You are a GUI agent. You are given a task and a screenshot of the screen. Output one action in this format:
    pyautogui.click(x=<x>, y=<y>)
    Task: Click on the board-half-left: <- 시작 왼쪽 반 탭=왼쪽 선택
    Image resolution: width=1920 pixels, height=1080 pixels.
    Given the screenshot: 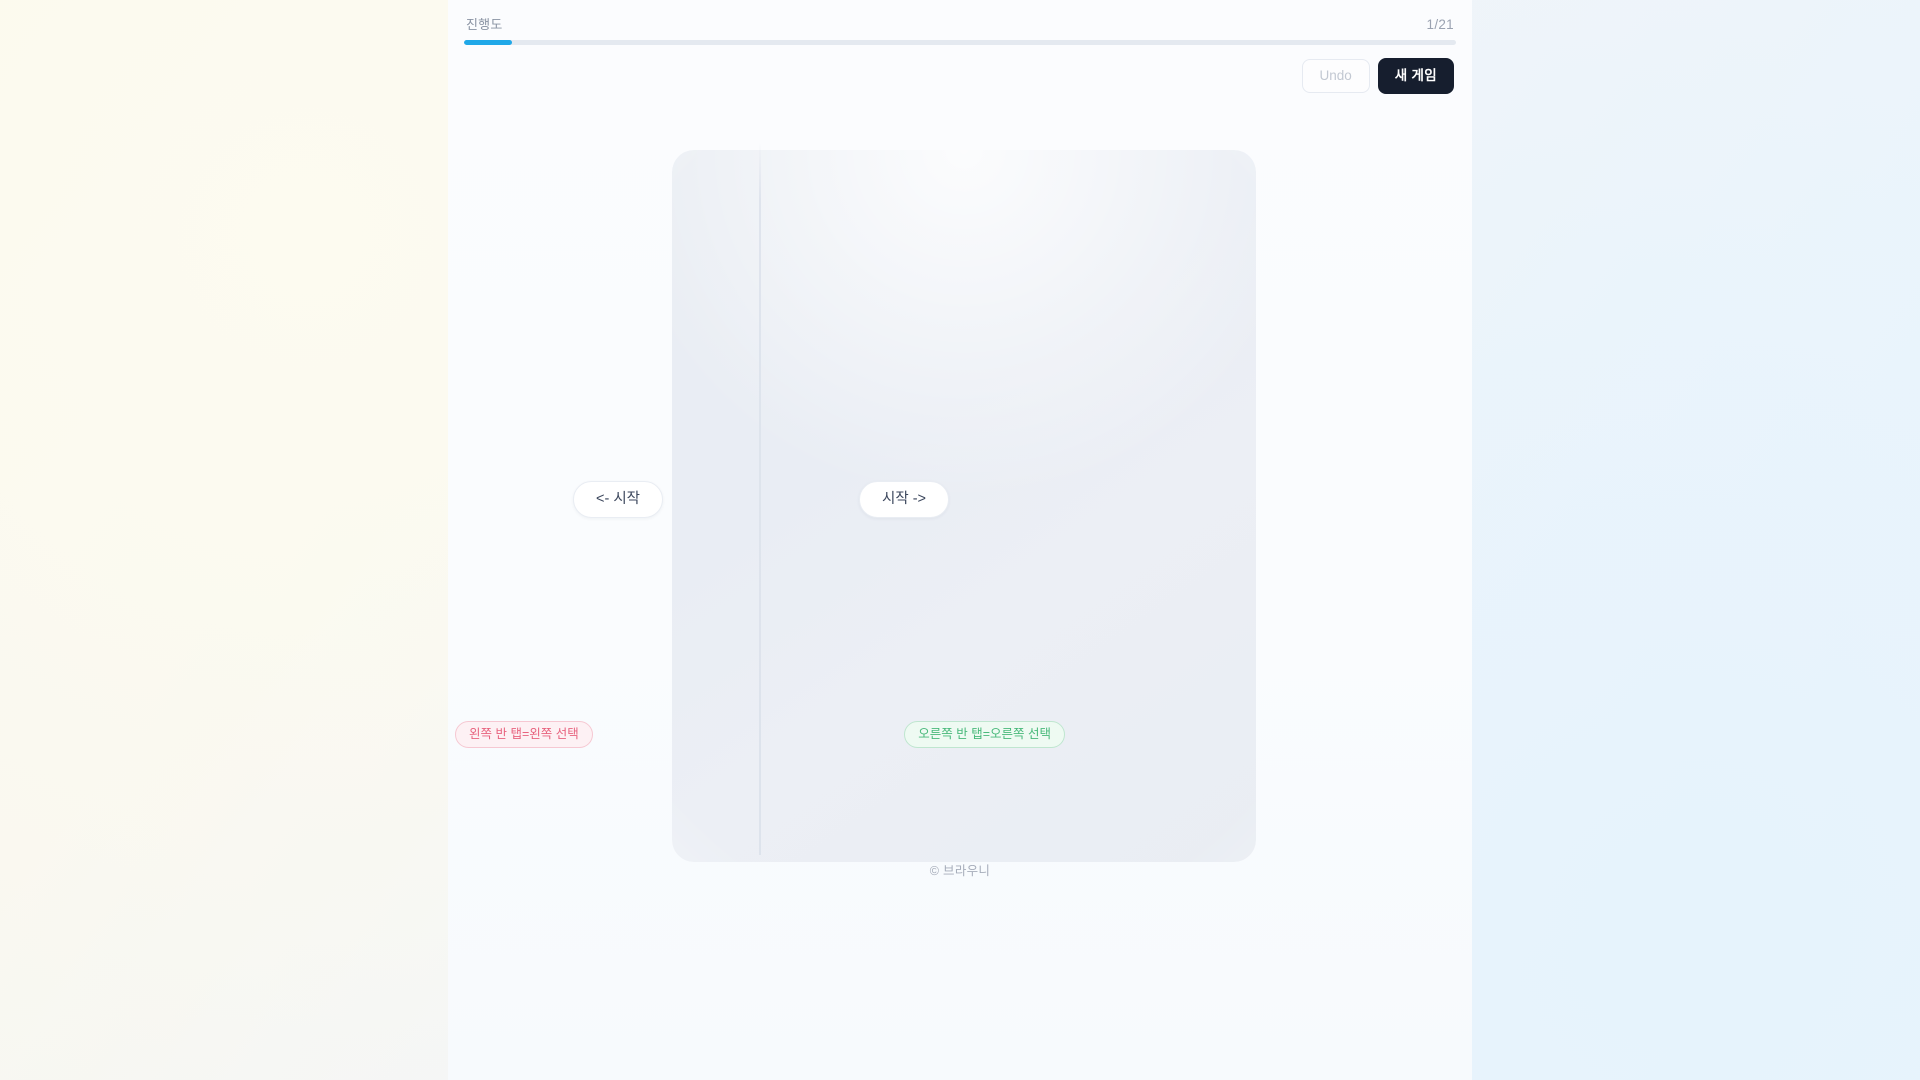 What is the action you would take?
    pyautogui.click(x=606, y=499)
    